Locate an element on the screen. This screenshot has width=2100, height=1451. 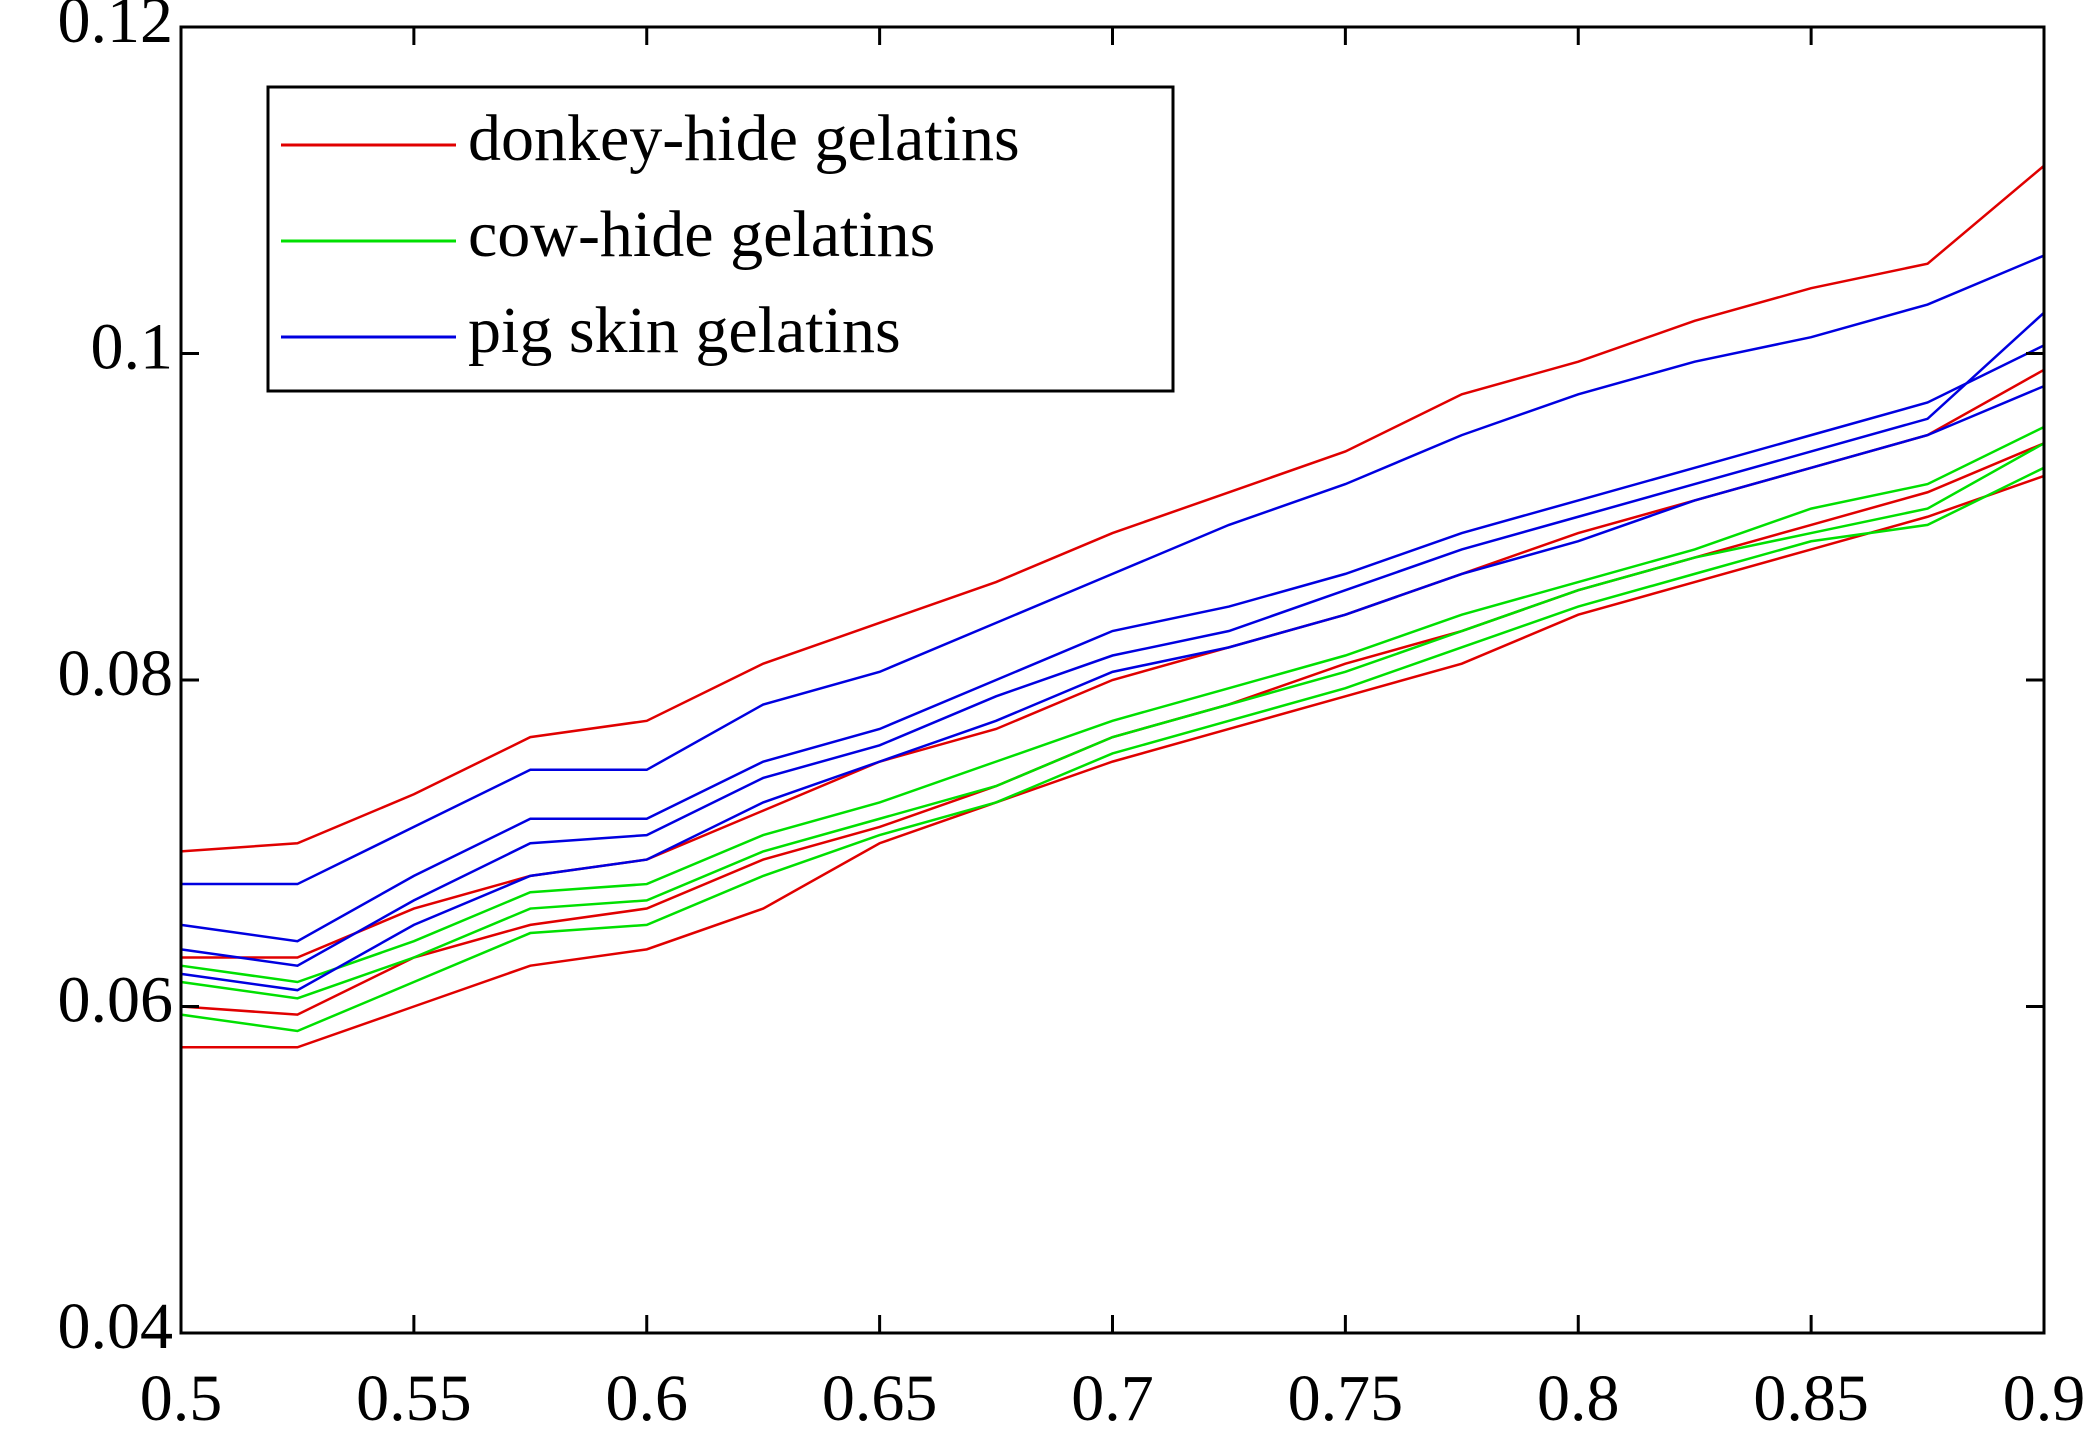
x-tick-label: 0.5 is located at coordinates (181, 1398).